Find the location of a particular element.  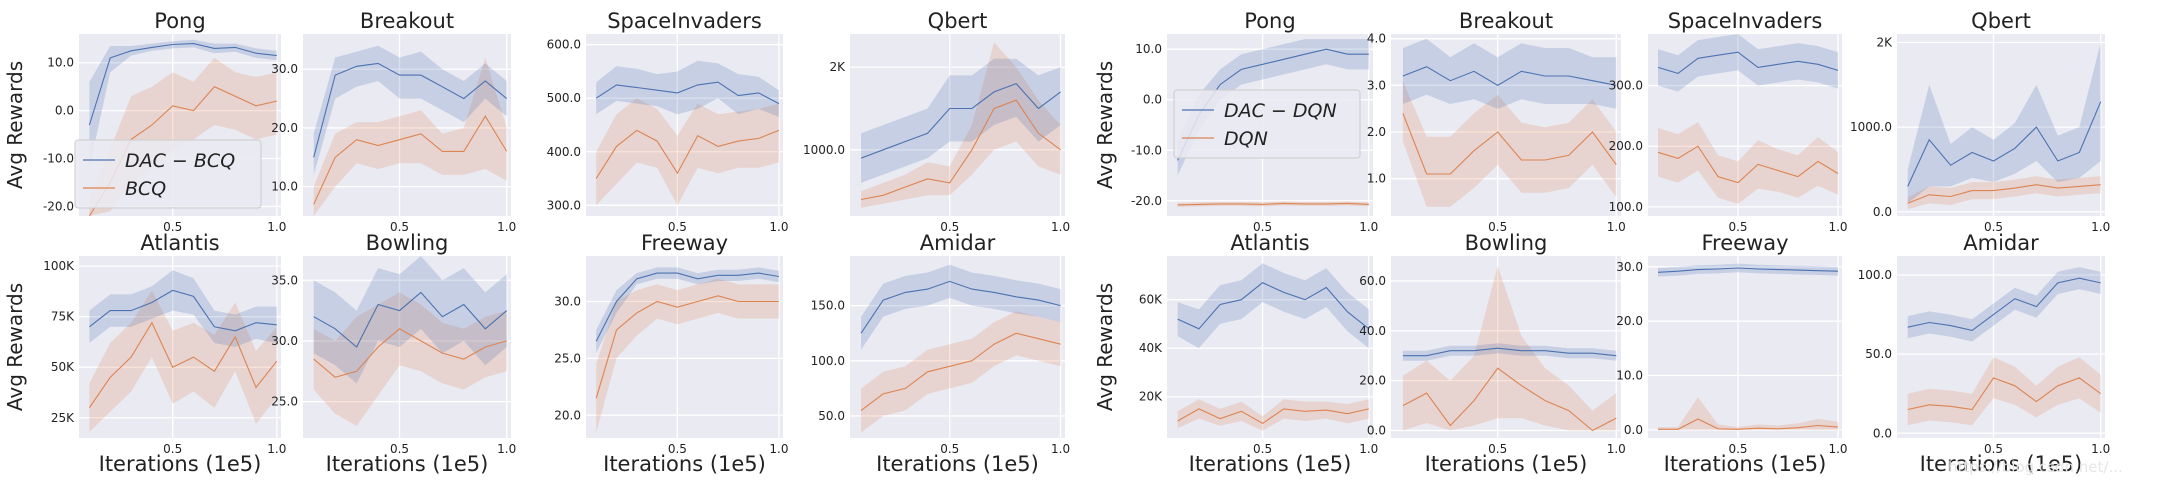

panel-1-0-2-band-dqn is located at coordinates (1748, 163).